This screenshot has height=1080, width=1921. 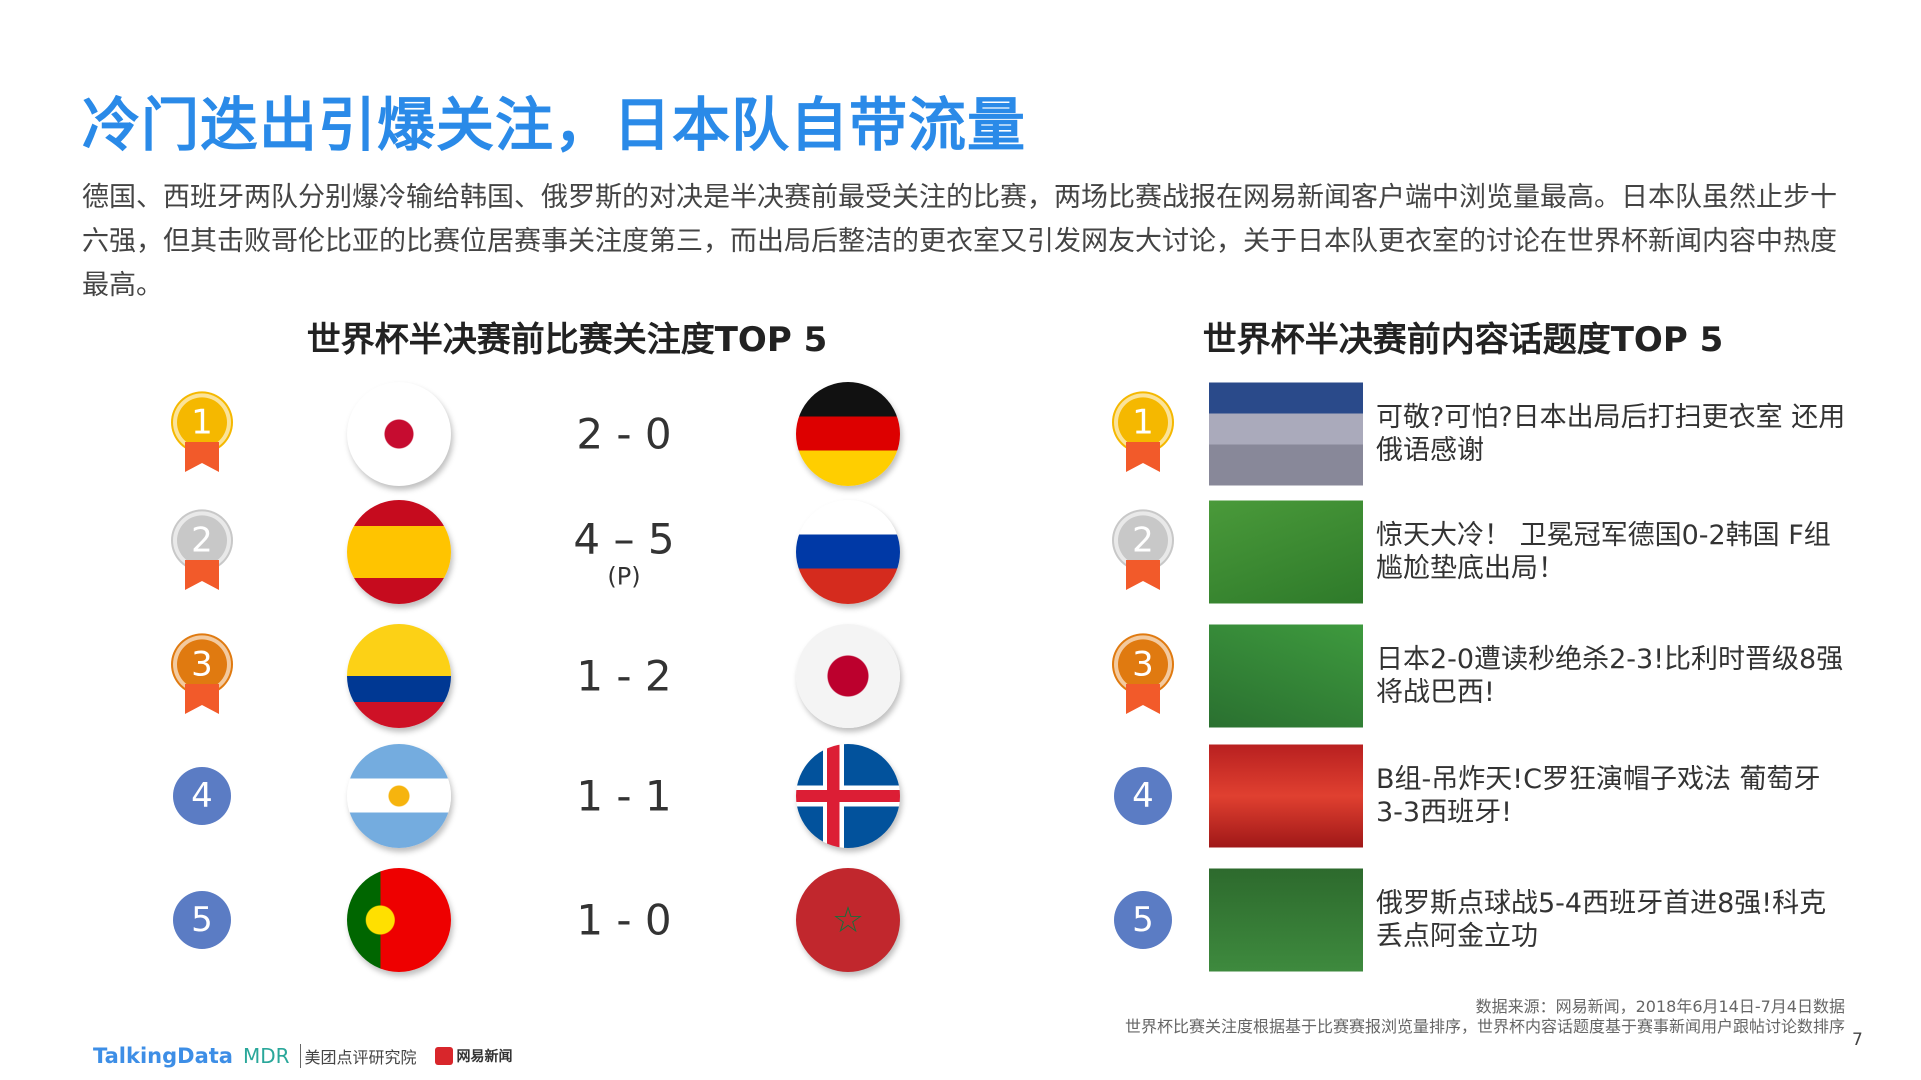 What do you see at coordinates (399, 796) in the screenshot?
I see `argentina-flag-icon` at bounding box center [399, 796].